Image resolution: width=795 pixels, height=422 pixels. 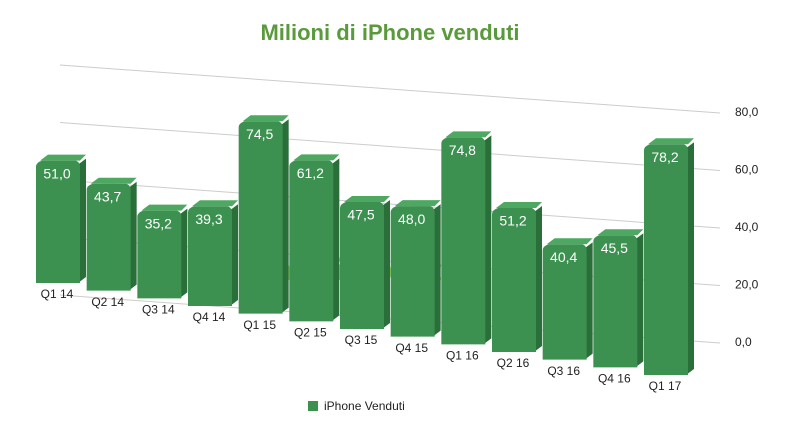 What do you see at coordinates (462, 356) in the screenshot?
I see `x-tick-label: Q1 16` at bounding box center [462, 356].